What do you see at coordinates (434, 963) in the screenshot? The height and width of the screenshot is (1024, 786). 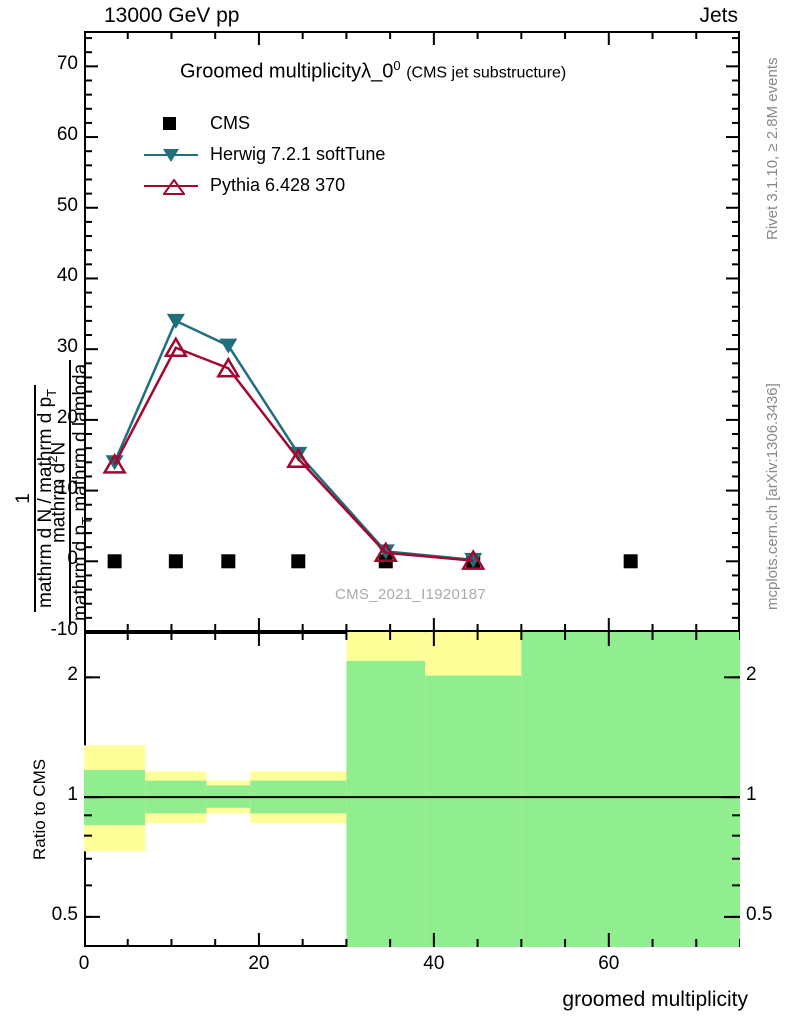 I see `x-tick-label: 40` at bounding box center [434, 963].